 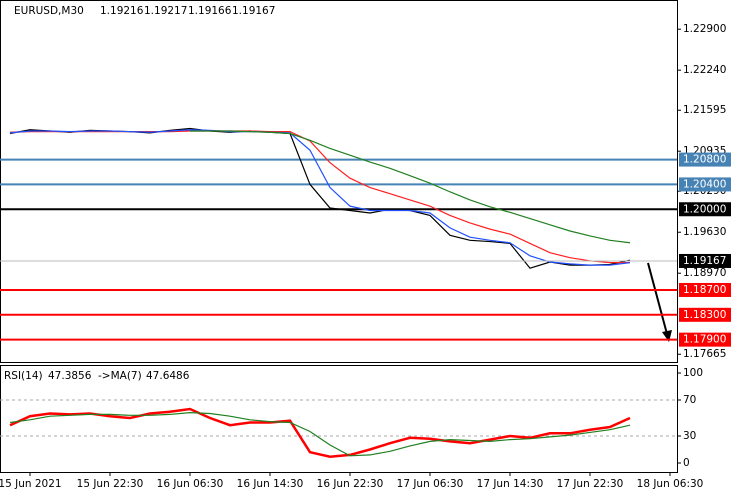 I want to click on level-label: 1.18700, so click(x=704, y=290).